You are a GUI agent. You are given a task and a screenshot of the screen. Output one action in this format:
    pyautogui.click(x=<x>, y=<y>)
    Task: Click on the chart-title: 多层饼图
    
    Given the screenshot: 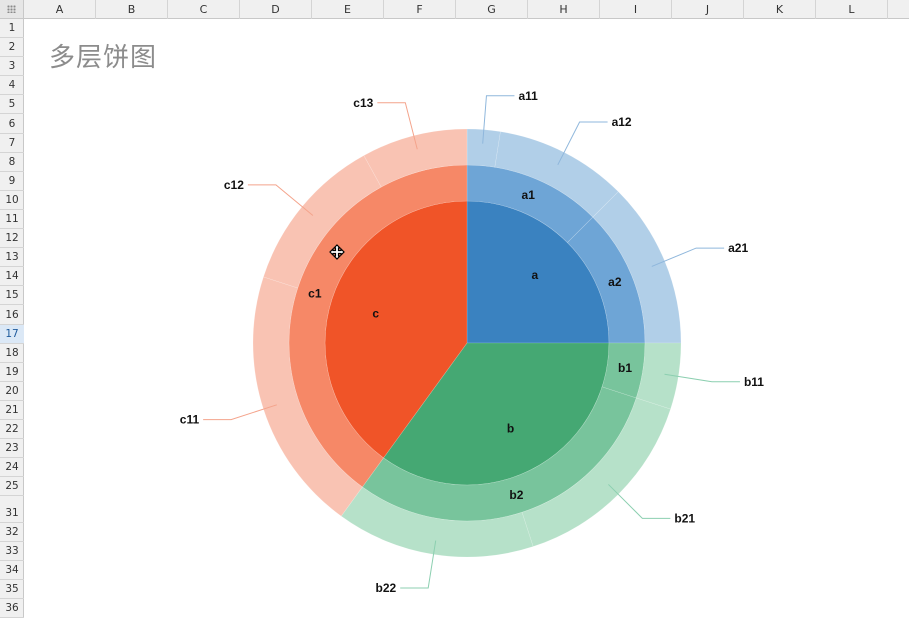 What is the action you would take?
    pyautogui.click(x=103, y=58)
    